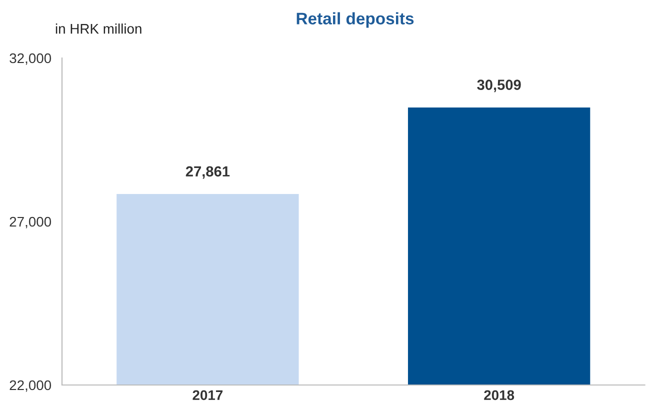 This screenshot has height=408, width=648. Describe the element at coordinates (355, 20) in the screenshot. I see `chart-title: Retail deposits` at that location.